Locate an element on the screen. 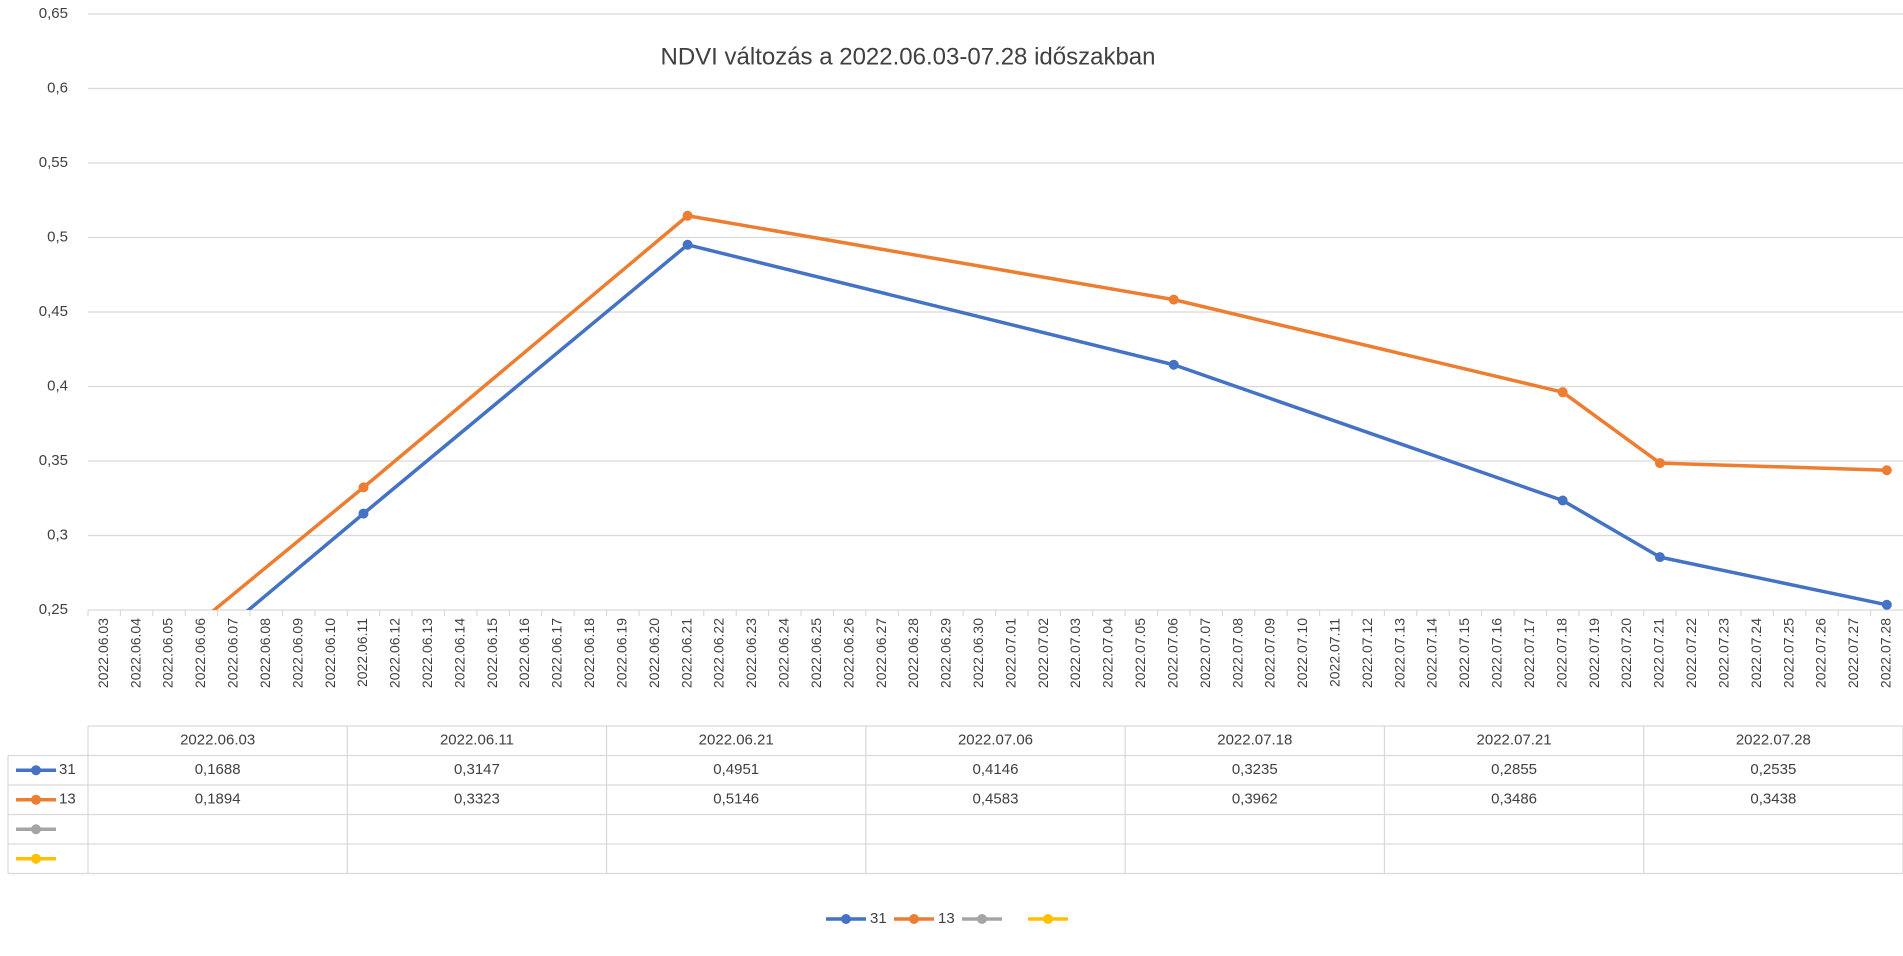 The width and height of the screenshot is (1903, 956). x-tick-label: 2022.07.17 is located at coordinates (1529, 653).